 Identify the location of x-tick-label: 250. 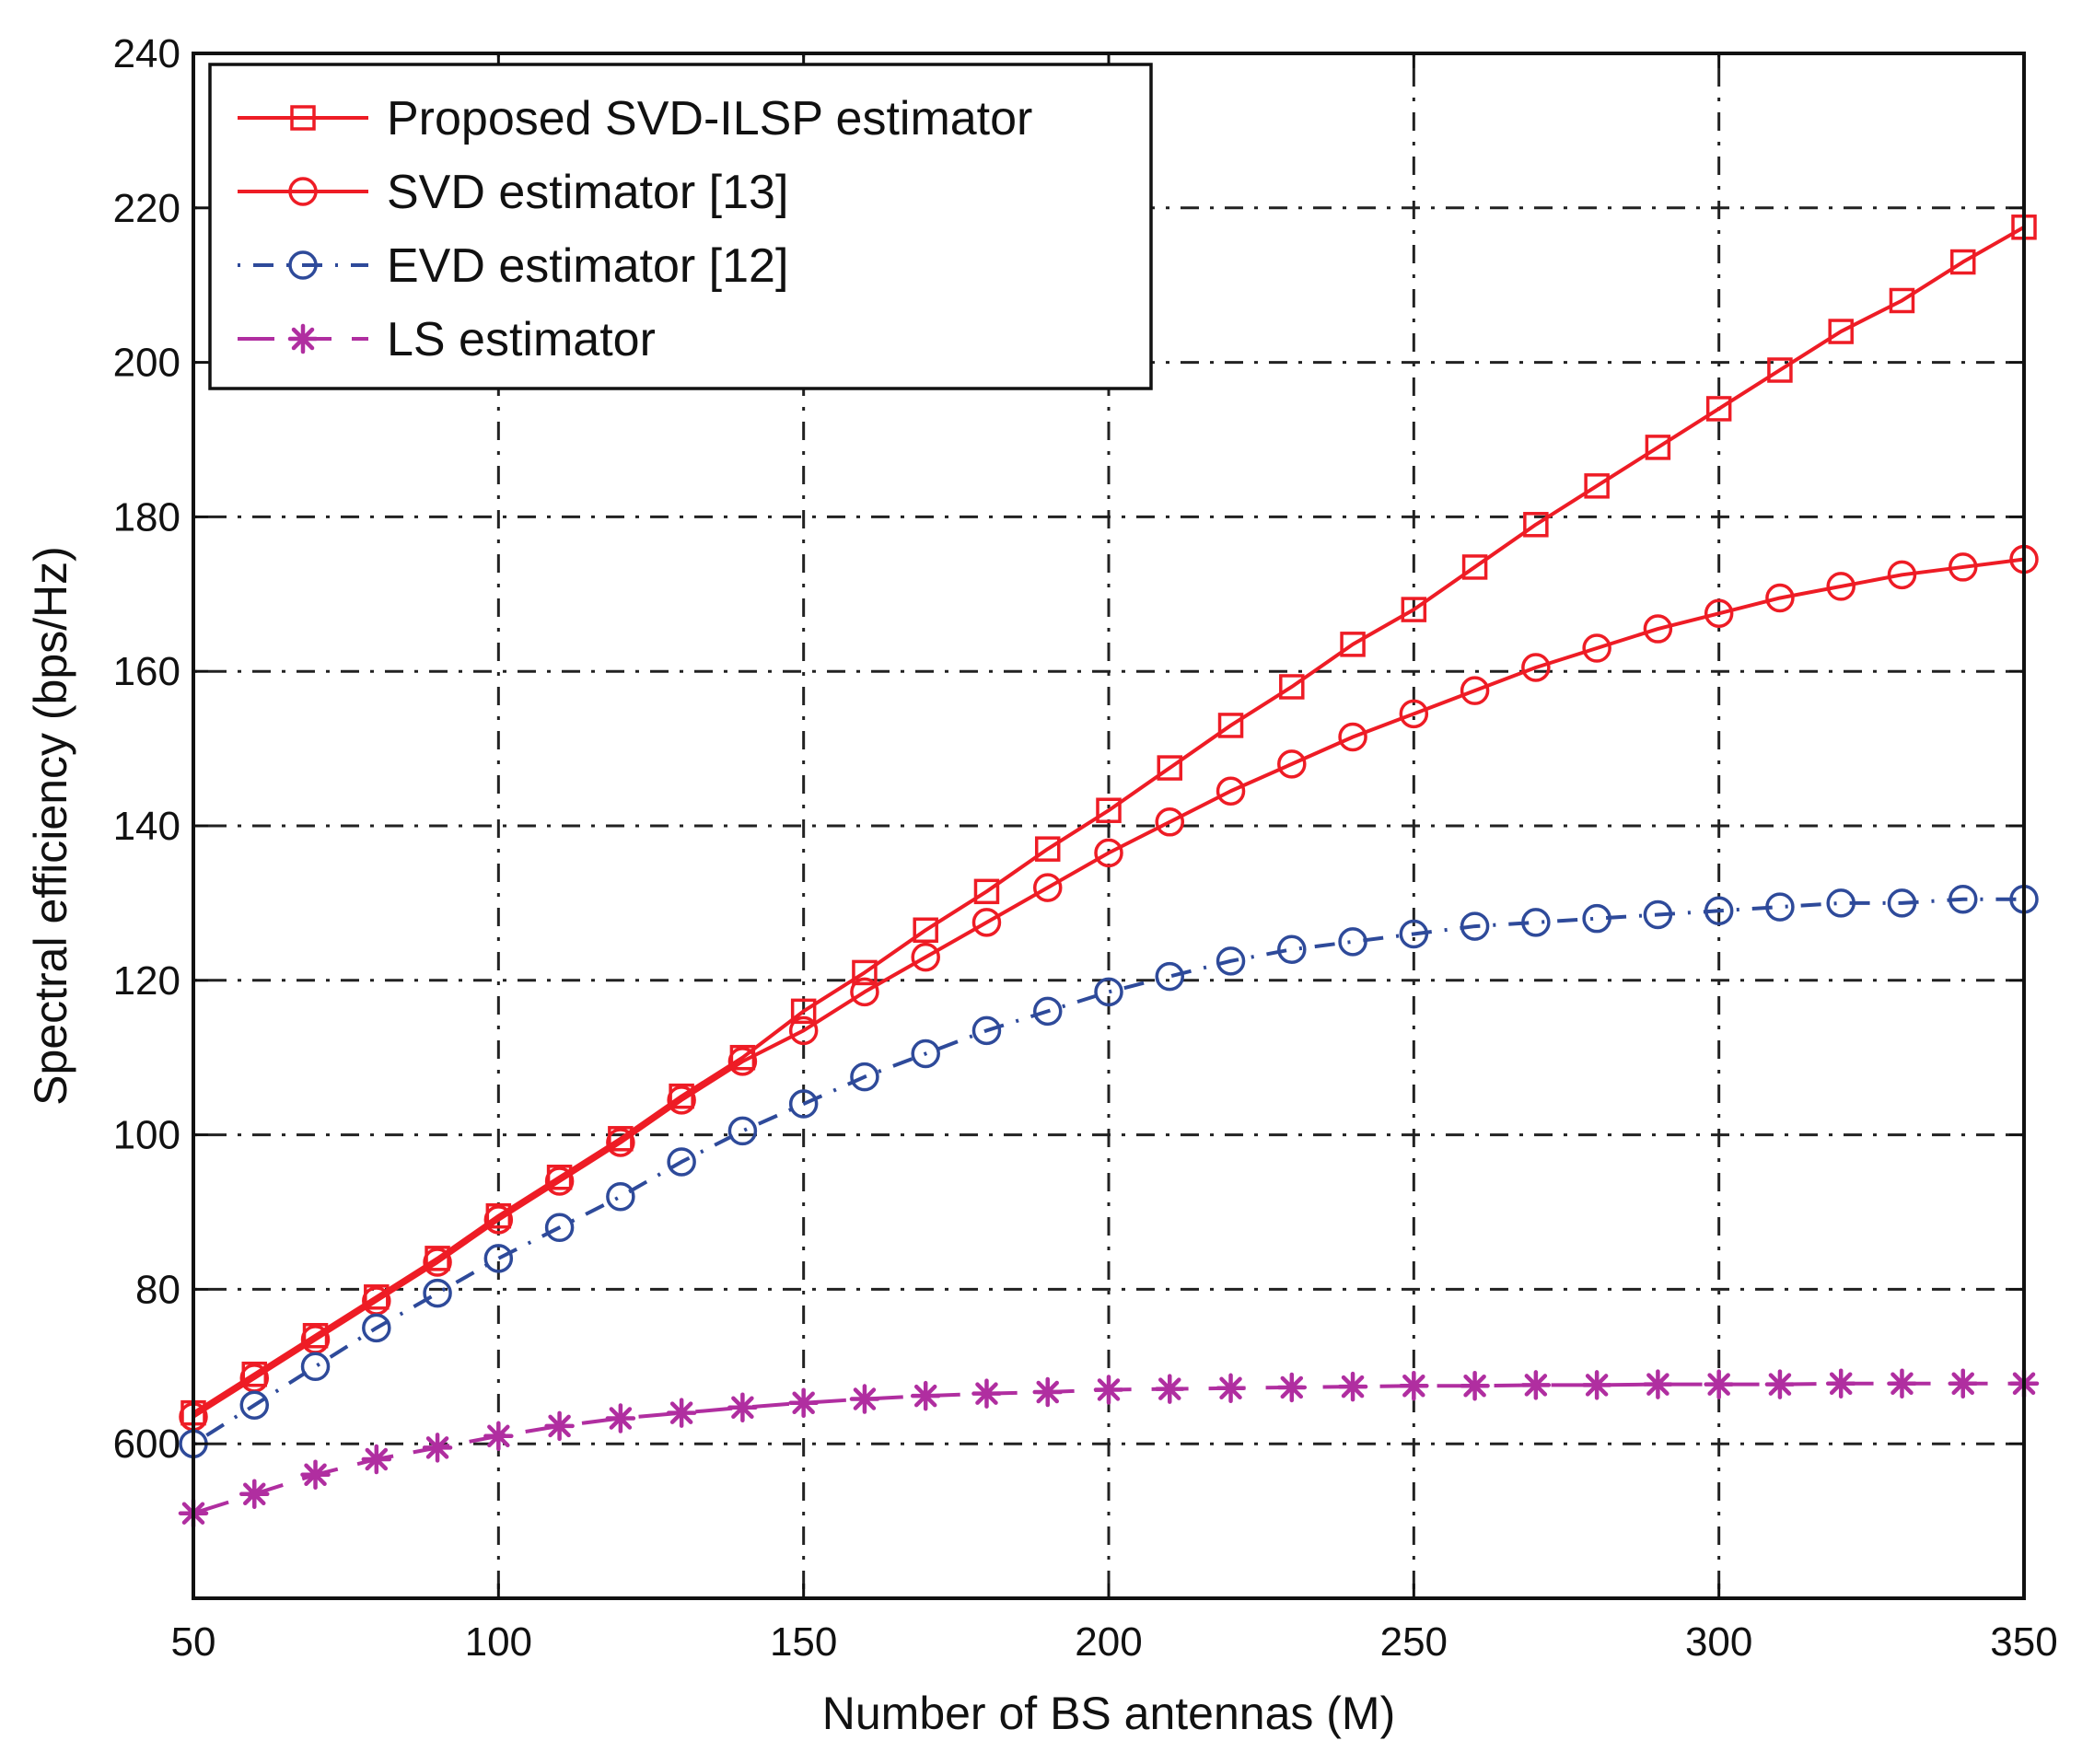
(1414, 1642).